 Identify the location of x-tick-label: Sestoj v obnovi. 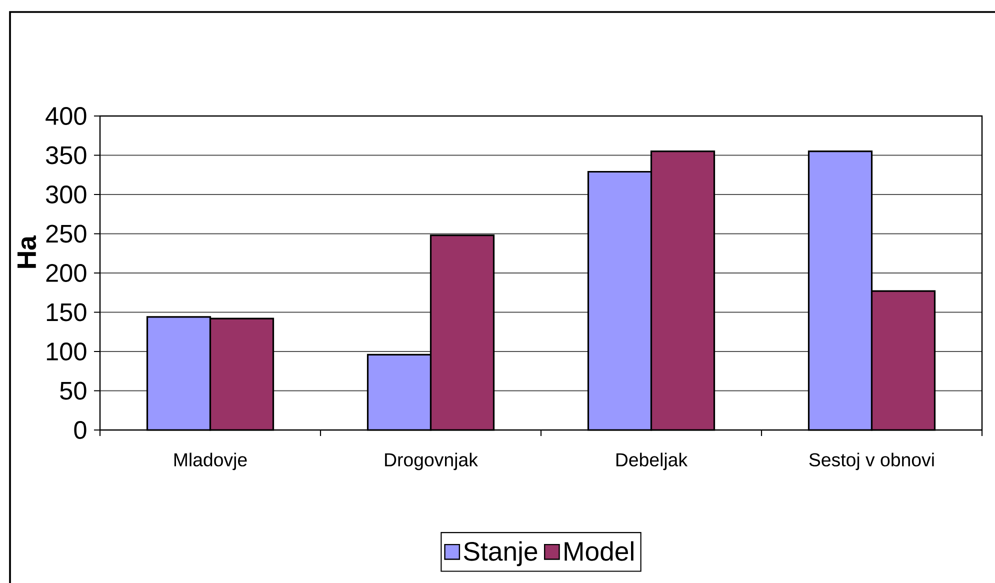
(871, 461).